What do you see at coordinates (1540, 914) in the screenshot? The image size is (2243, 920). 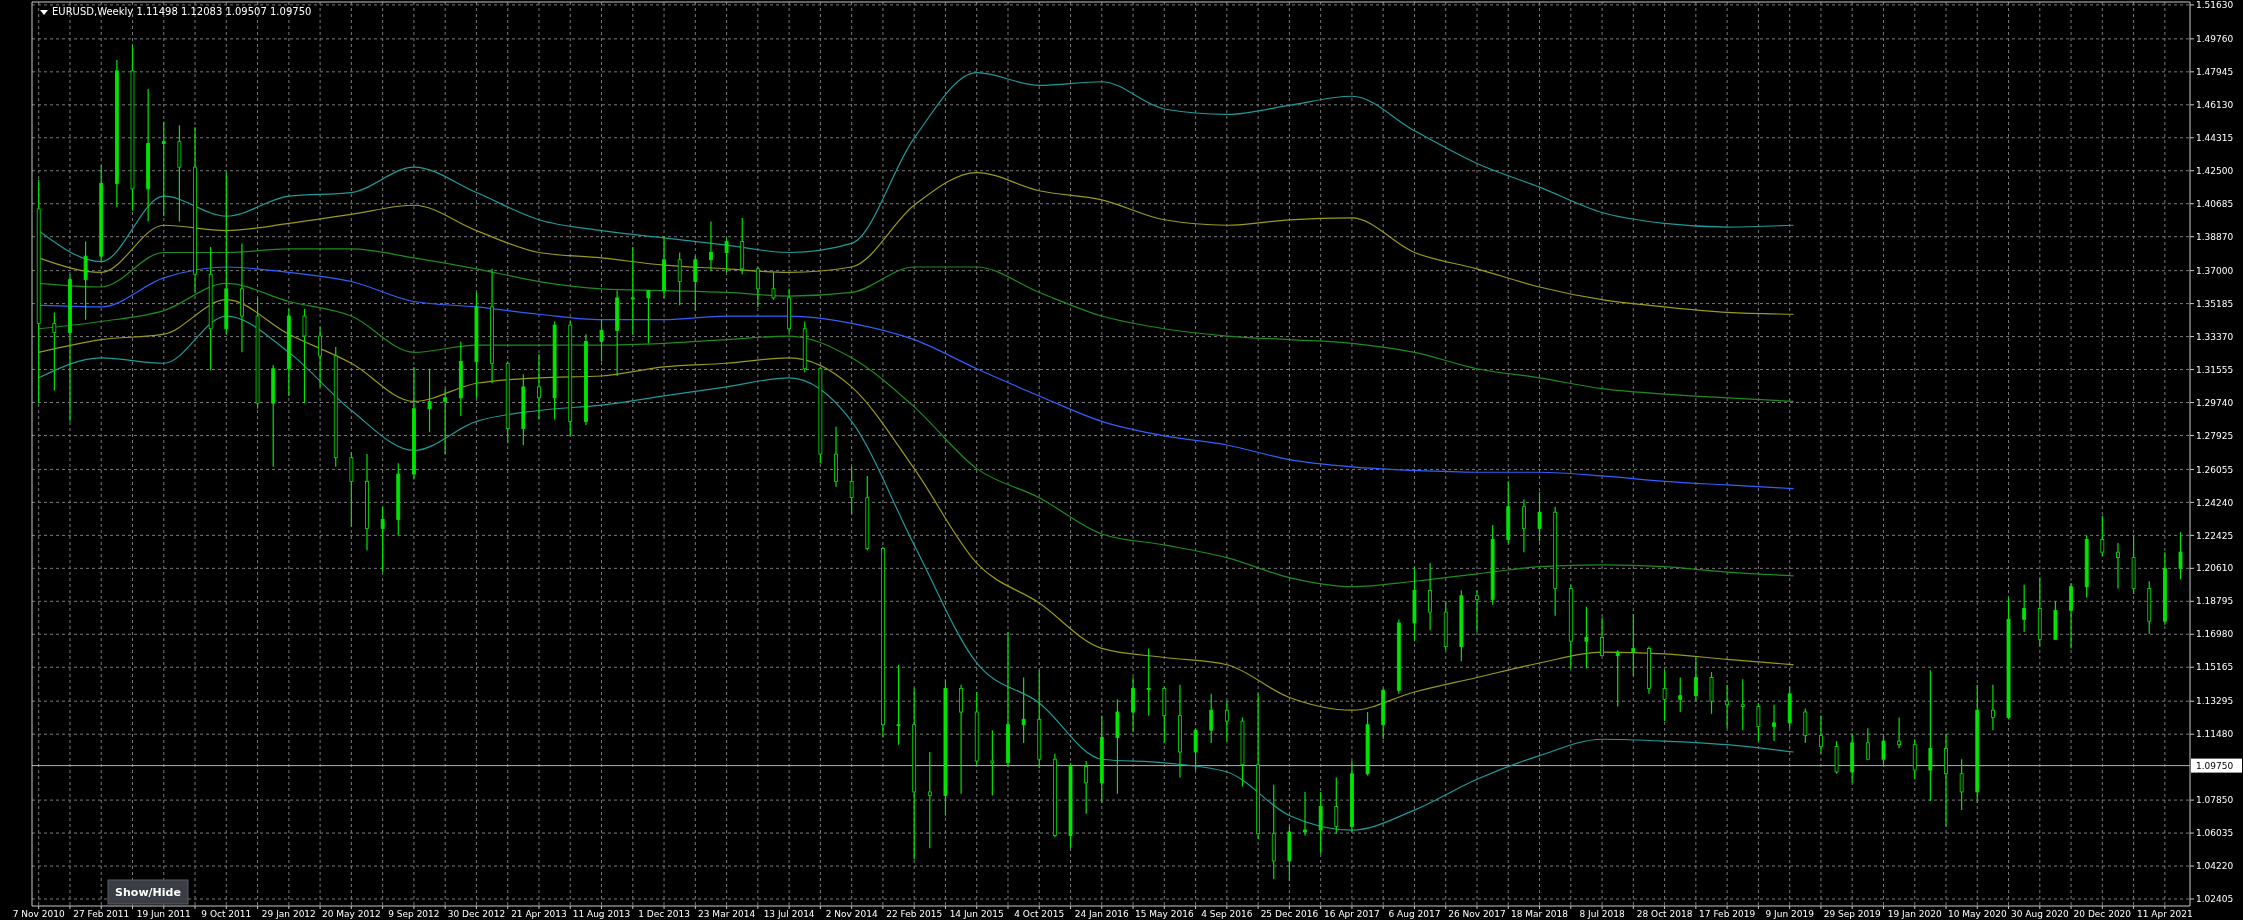 I see `x-tick-label: 18 Mar 2018` at bounding box center [1540, 914].